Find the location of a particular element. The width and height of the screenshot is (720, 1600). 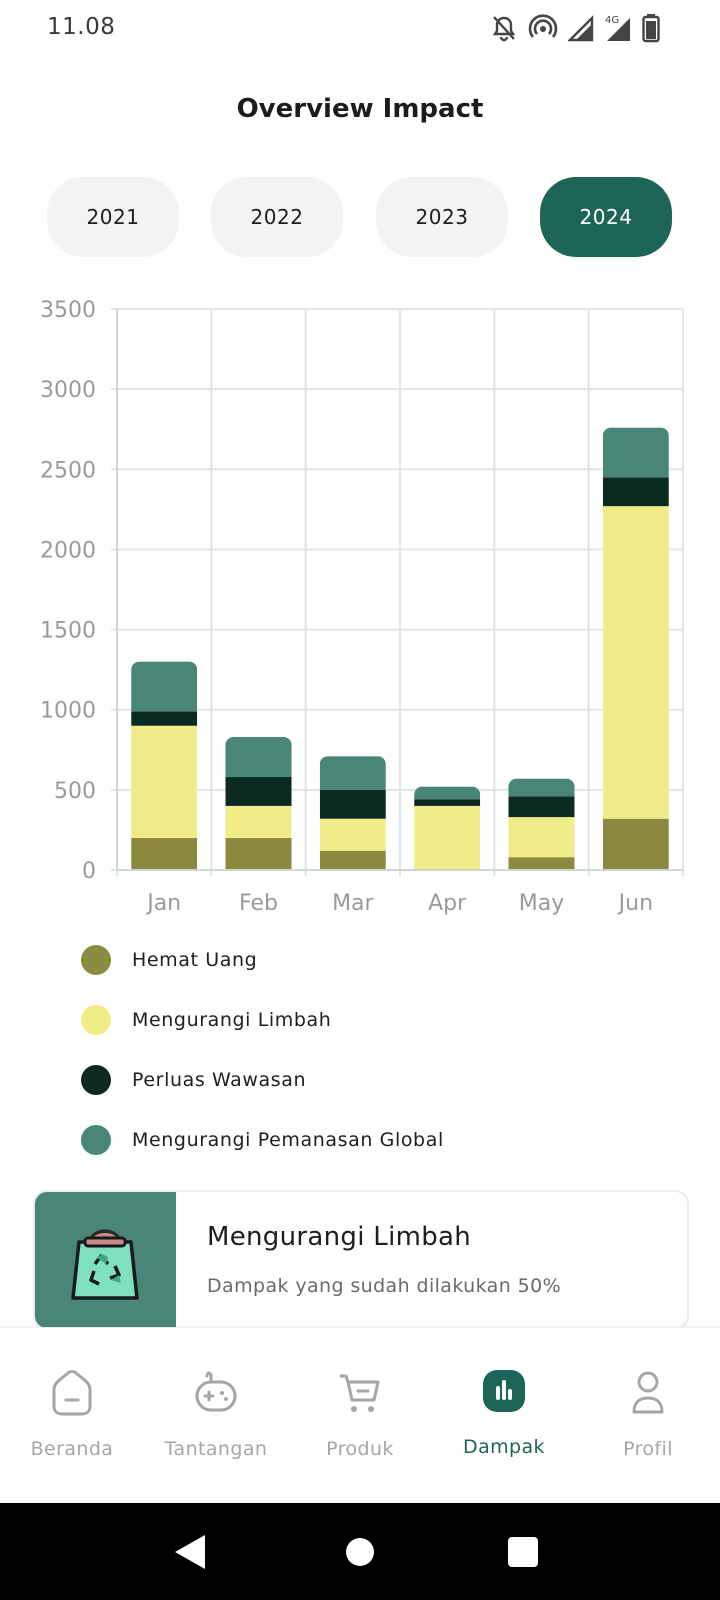

system-navigation-bar is located at coordinates (360, 1551).